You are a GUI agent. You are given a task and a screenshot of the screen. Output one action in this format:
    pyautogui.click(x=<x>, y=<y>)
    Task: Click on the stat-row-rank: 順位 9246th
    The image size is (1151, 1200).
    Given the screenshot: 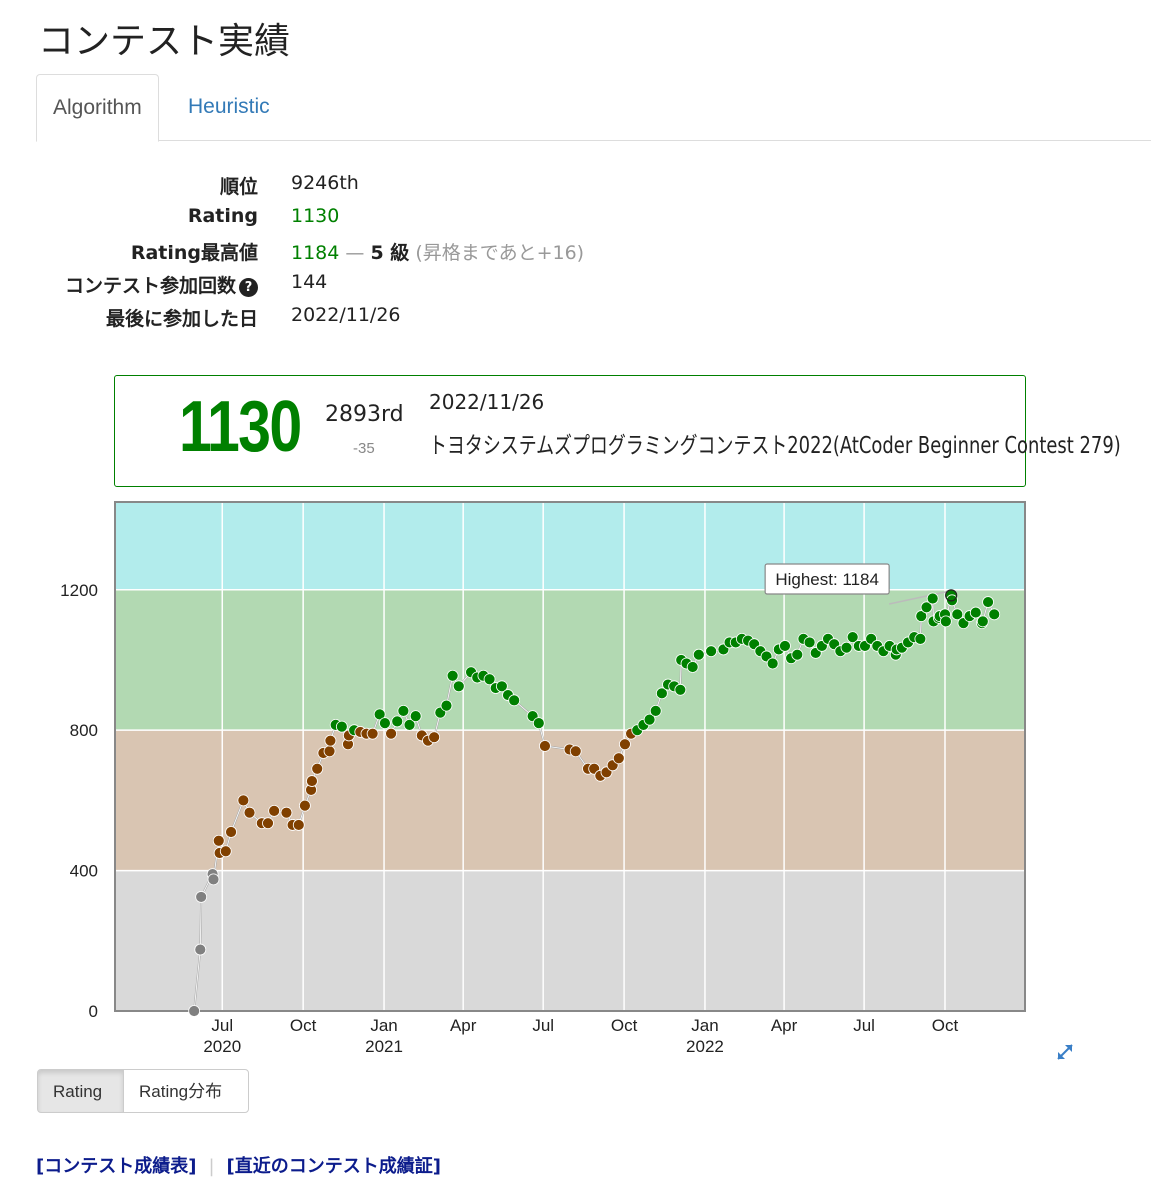 What is the action you would take?
    pyautogui.click(x=350, y=188)
    